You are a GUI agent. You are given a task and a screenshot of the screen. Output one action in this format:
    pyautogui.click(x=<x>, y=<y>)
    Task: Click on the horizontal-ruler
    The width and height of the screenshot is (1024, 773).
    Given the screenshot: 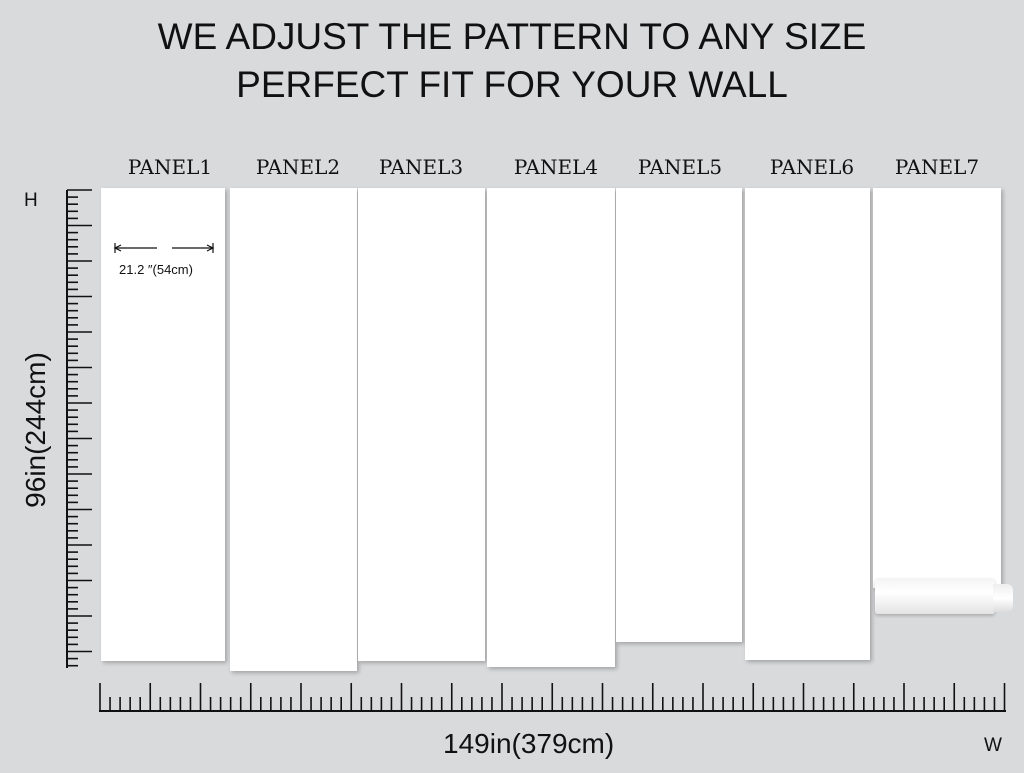 What is the action you would take?
    pyautogui.click(x=552, y=697)
    